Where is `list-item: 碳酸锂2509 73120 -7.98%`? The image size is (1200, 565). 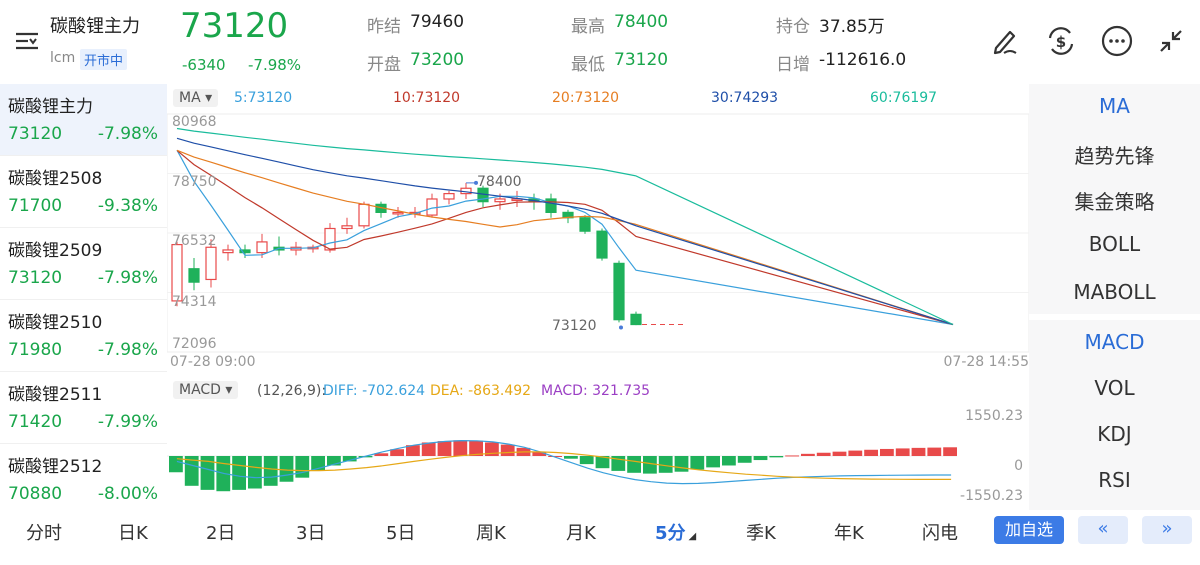 list-item: 碳酸锂2509 73120 -7.98% is located at coordinates (83, 264).